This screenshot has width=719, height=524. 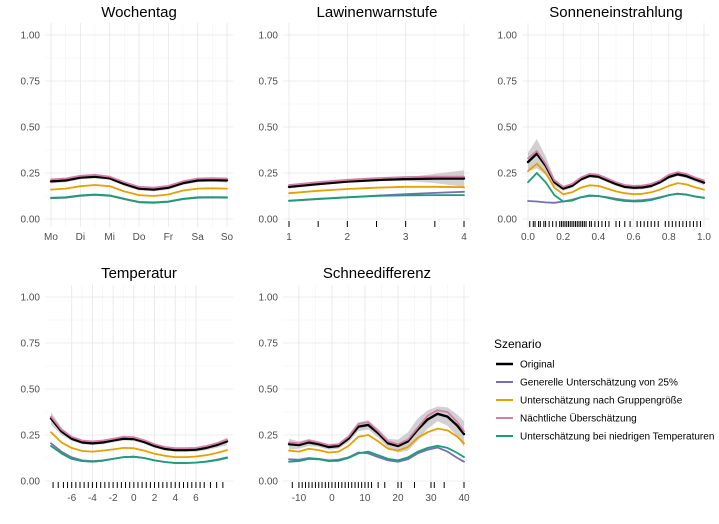 I want to click on x-tick-label: Do, so click(x=139, y=237).